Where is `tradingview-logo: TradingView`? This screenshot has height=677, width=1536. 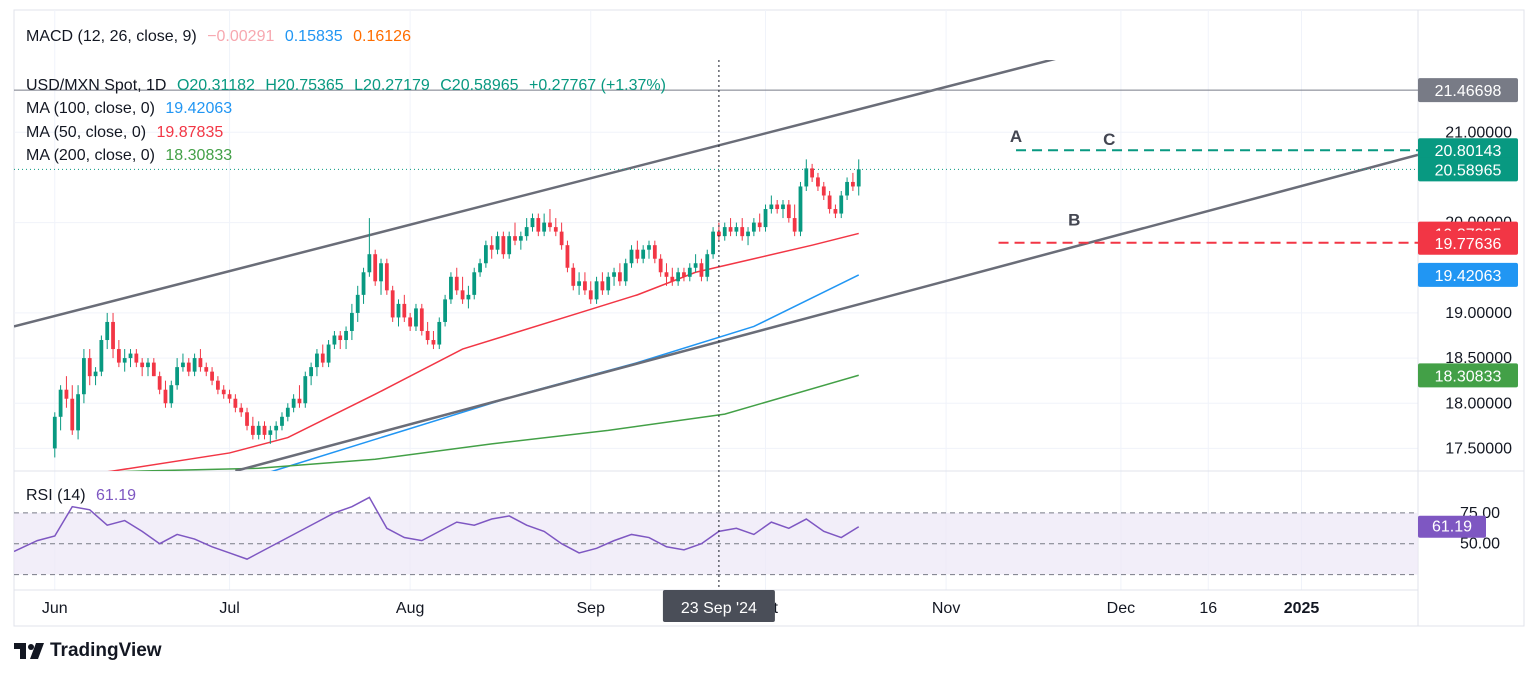
tradingview-logo: TradingView is located at coordinates (88, 651).